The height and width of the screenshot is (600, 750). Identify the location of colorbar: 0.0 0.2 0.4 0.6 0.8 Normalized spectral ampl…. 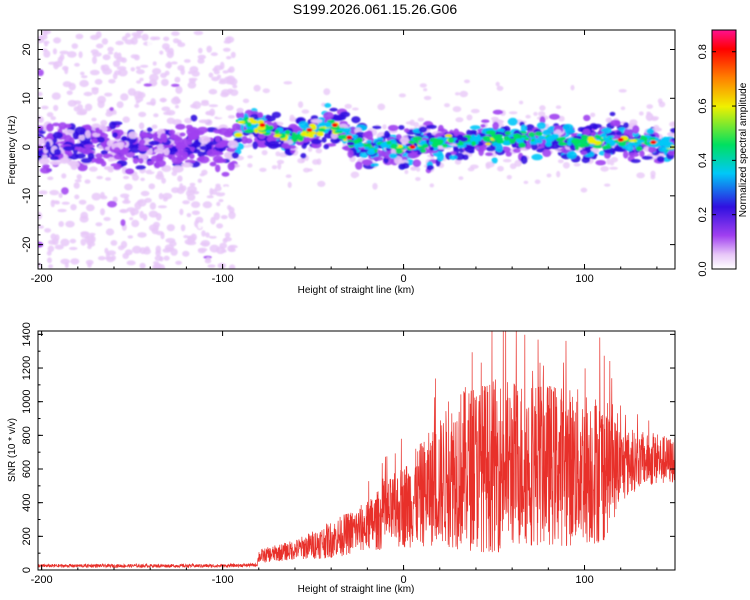
(723, 153).